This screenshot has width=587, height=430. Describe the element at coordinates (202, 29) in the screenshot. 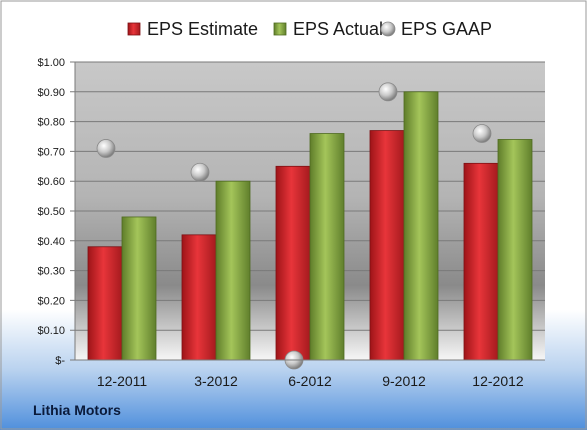

I see `legend-label: EPS Estimate` at that location.